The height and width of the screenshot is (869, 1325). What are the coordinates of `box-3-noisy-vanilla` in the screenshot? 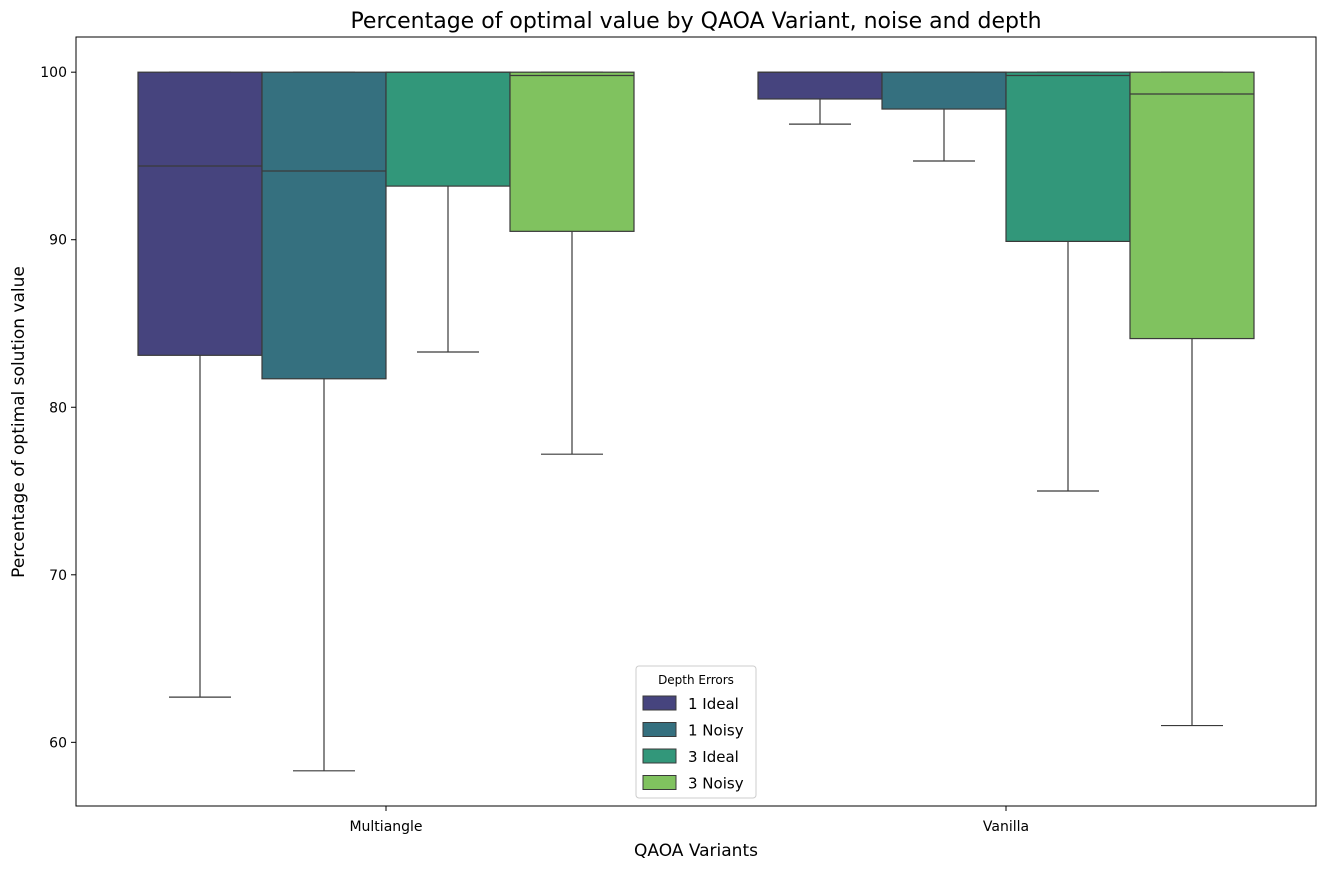 It's located at (1192, 399).